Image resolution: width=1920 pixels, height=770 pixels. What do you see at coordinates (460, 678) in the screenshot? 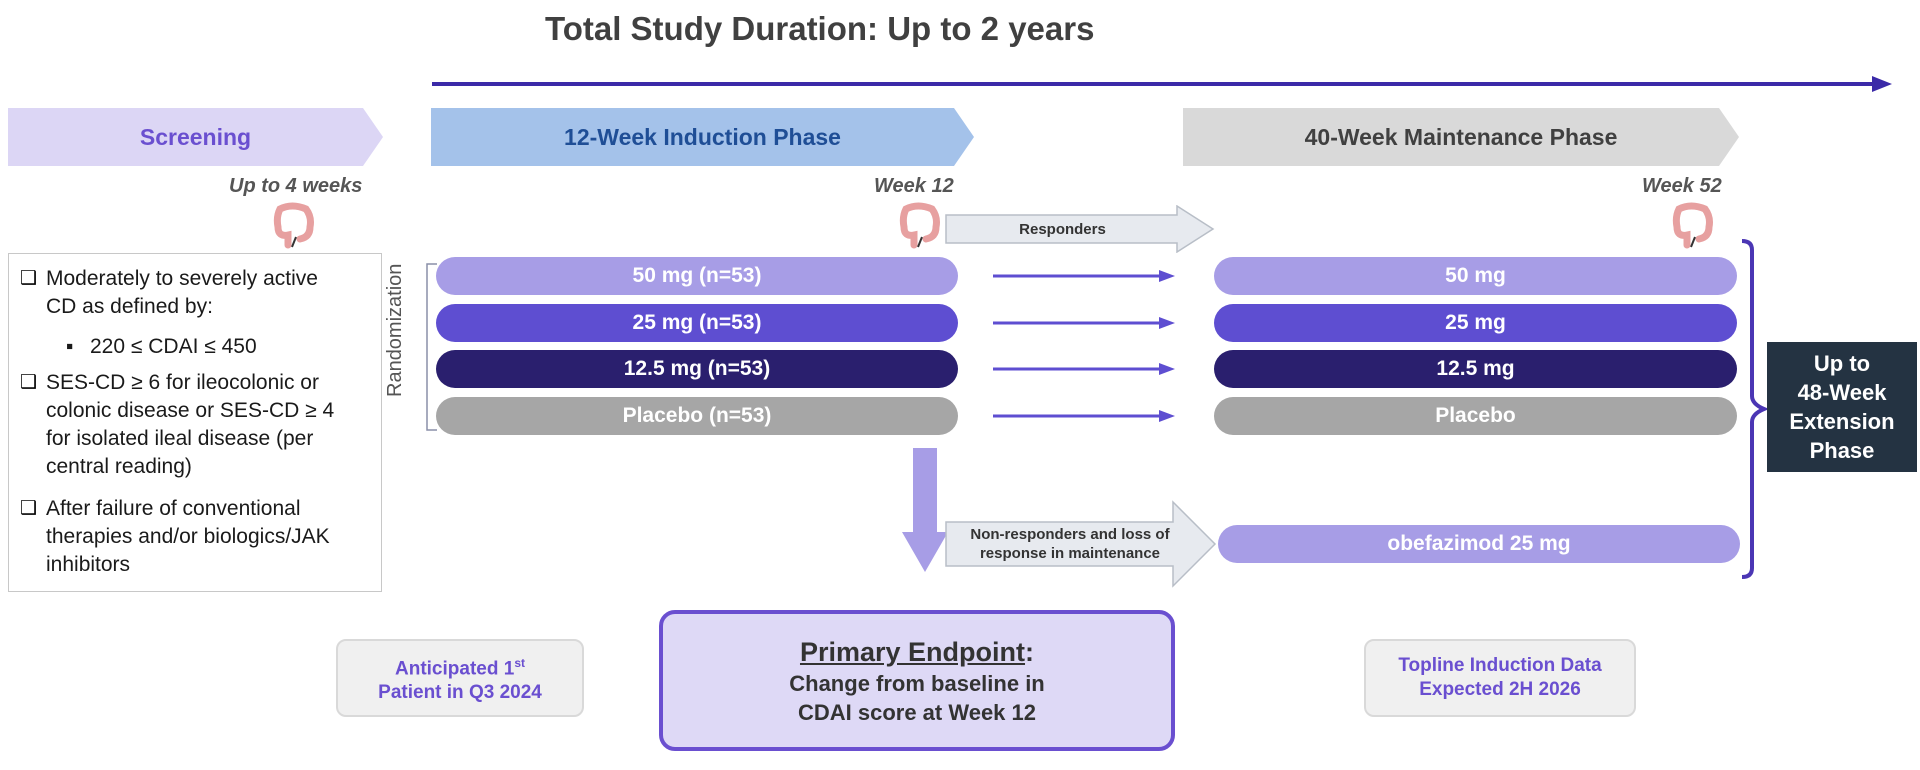
I see `first-patient-milestone: Anticipated 1st Patient in Q3 2024` at bounding box center [460, 678].